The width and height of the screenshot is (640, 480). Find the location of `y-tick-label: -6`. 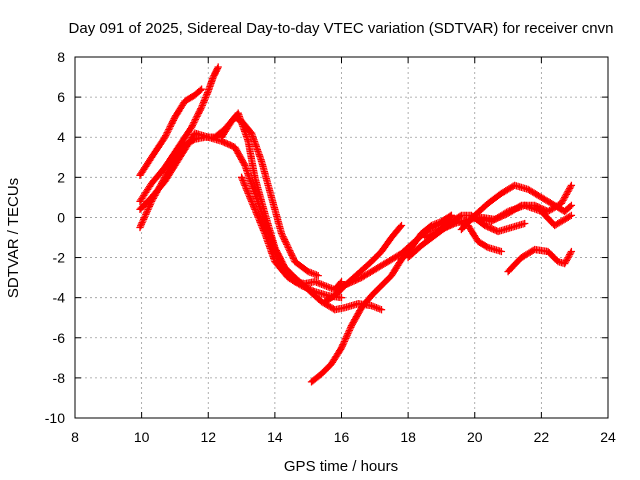

y-tick-label: -6 is located at coordinates (59, 338).